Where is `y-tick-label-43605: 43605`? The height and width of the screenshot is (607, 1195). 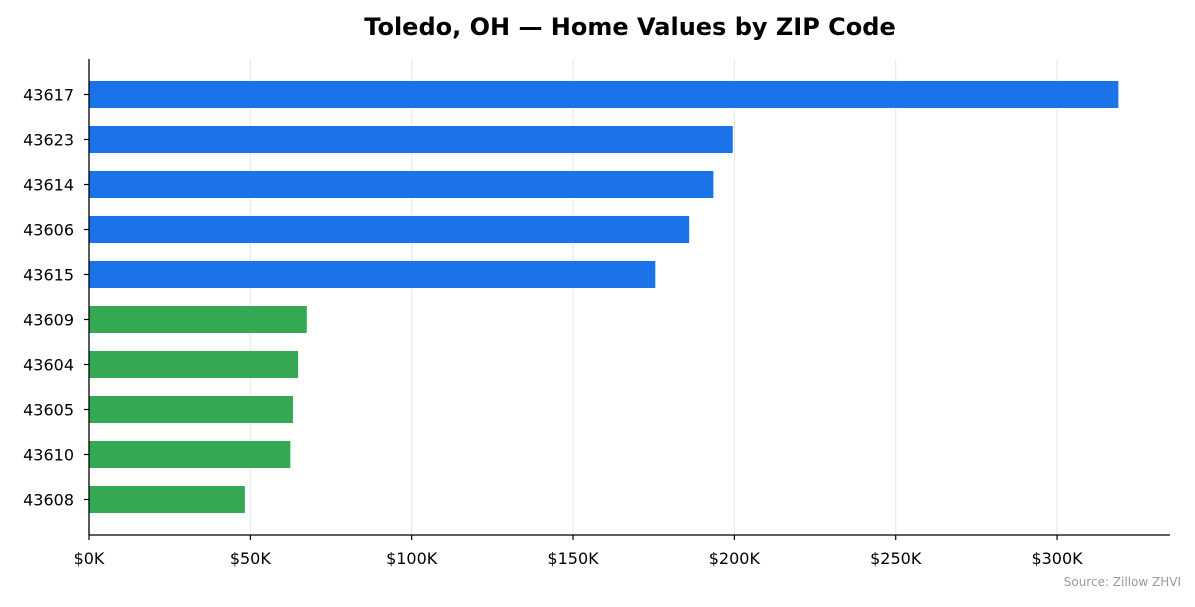 y-tick-label-43605: 43605 is located at coordinates (48, 410).